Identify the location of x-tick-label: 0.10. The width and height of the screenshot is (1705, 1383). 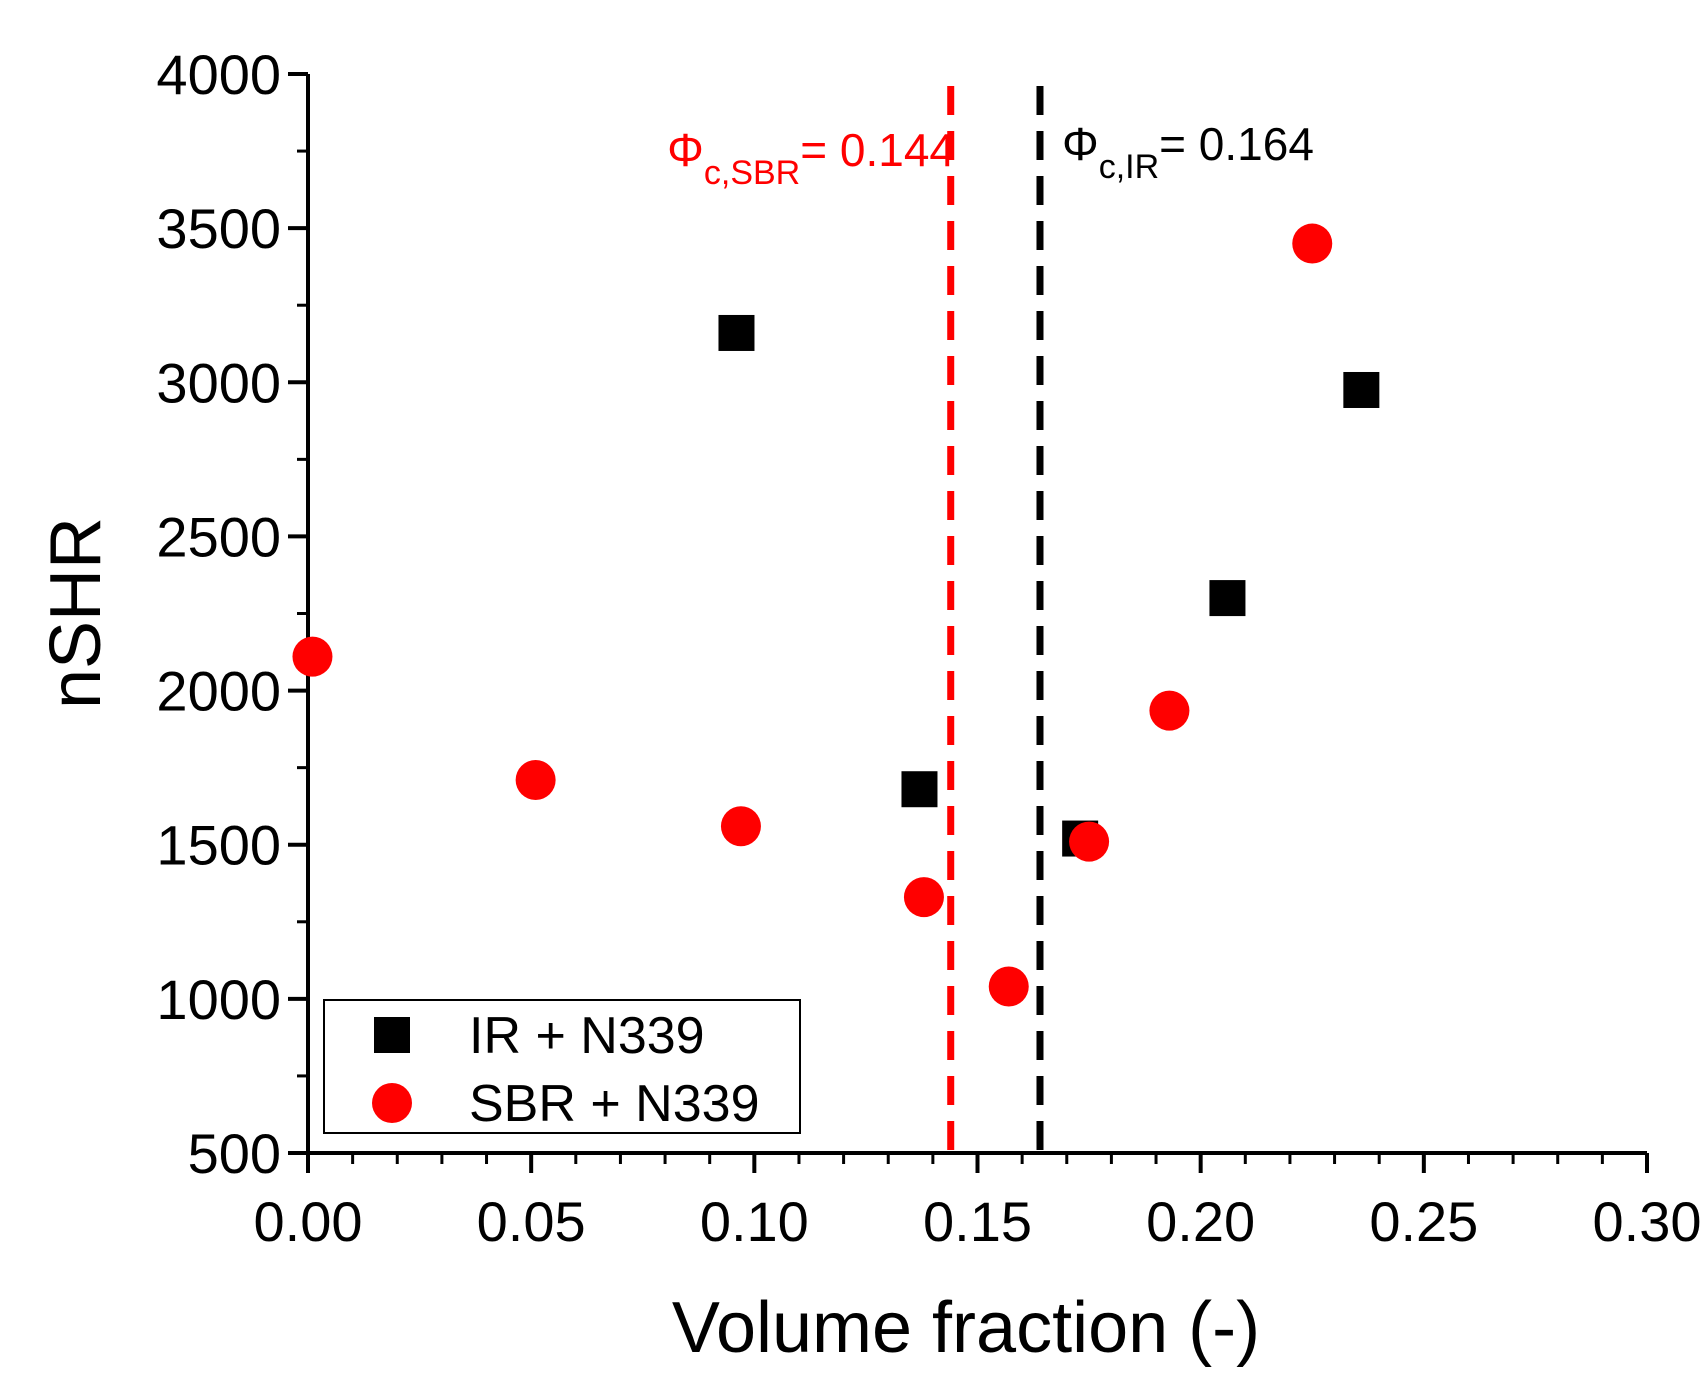
(754, 1221).